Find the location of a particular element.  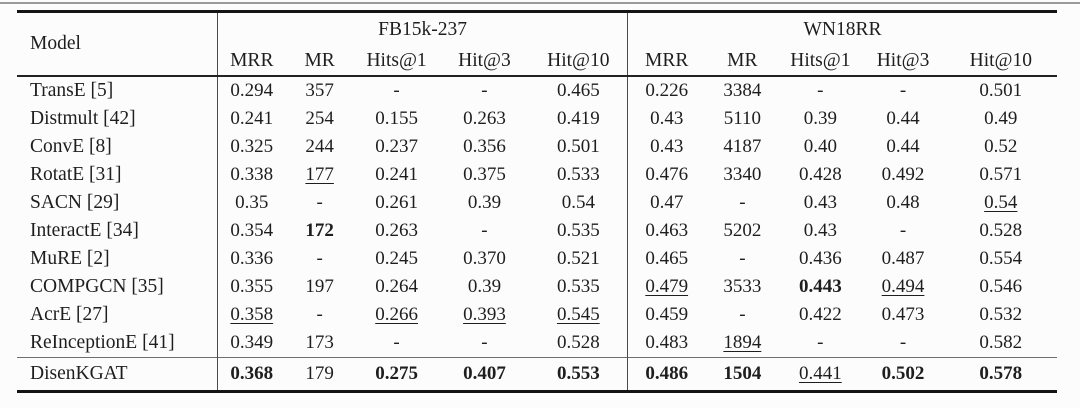

wn-hits1-value: 0.43 is located at coordinates (820, 230).